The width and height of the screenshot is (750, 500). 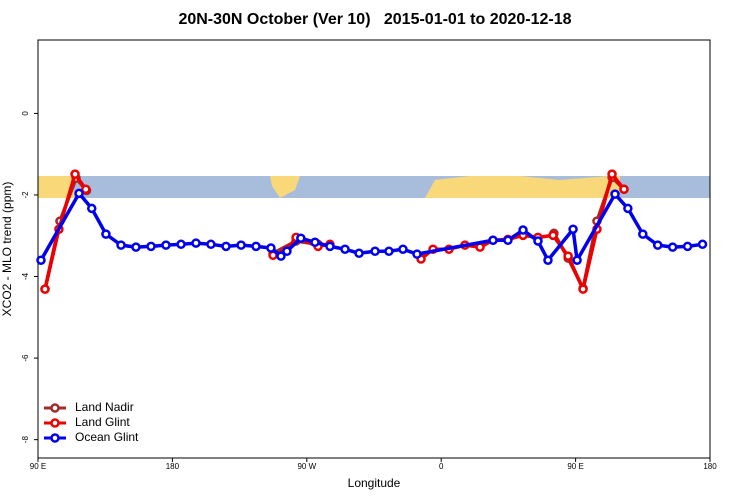 What do you see at coordinates (25, 113) in the screenshot?
I see `y-tick-label: 0` at bounding box center [25, 113].